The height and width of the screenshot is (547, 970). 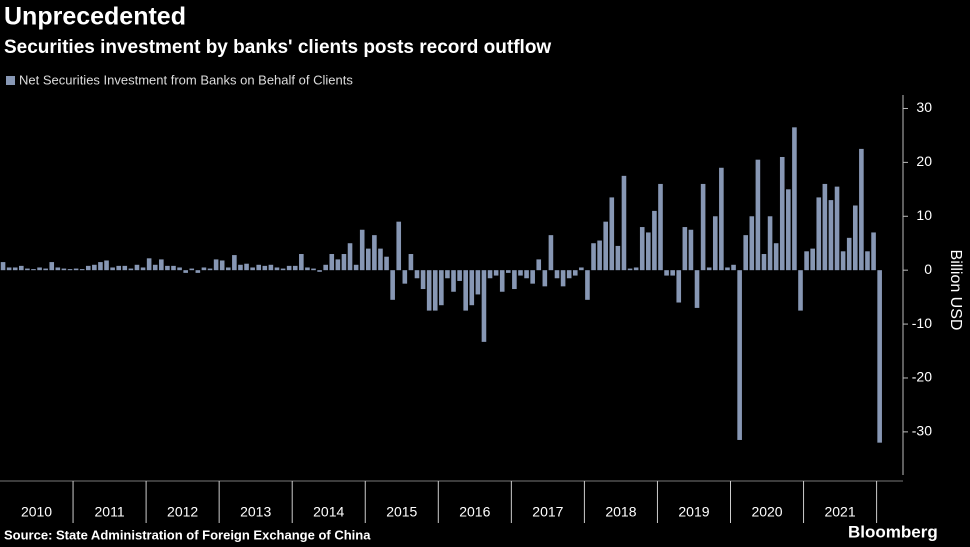 What do you see at coordinates (928, 269) in the screenshot?
I see `y-tick-label: 0` at bounding box center [928, 269].